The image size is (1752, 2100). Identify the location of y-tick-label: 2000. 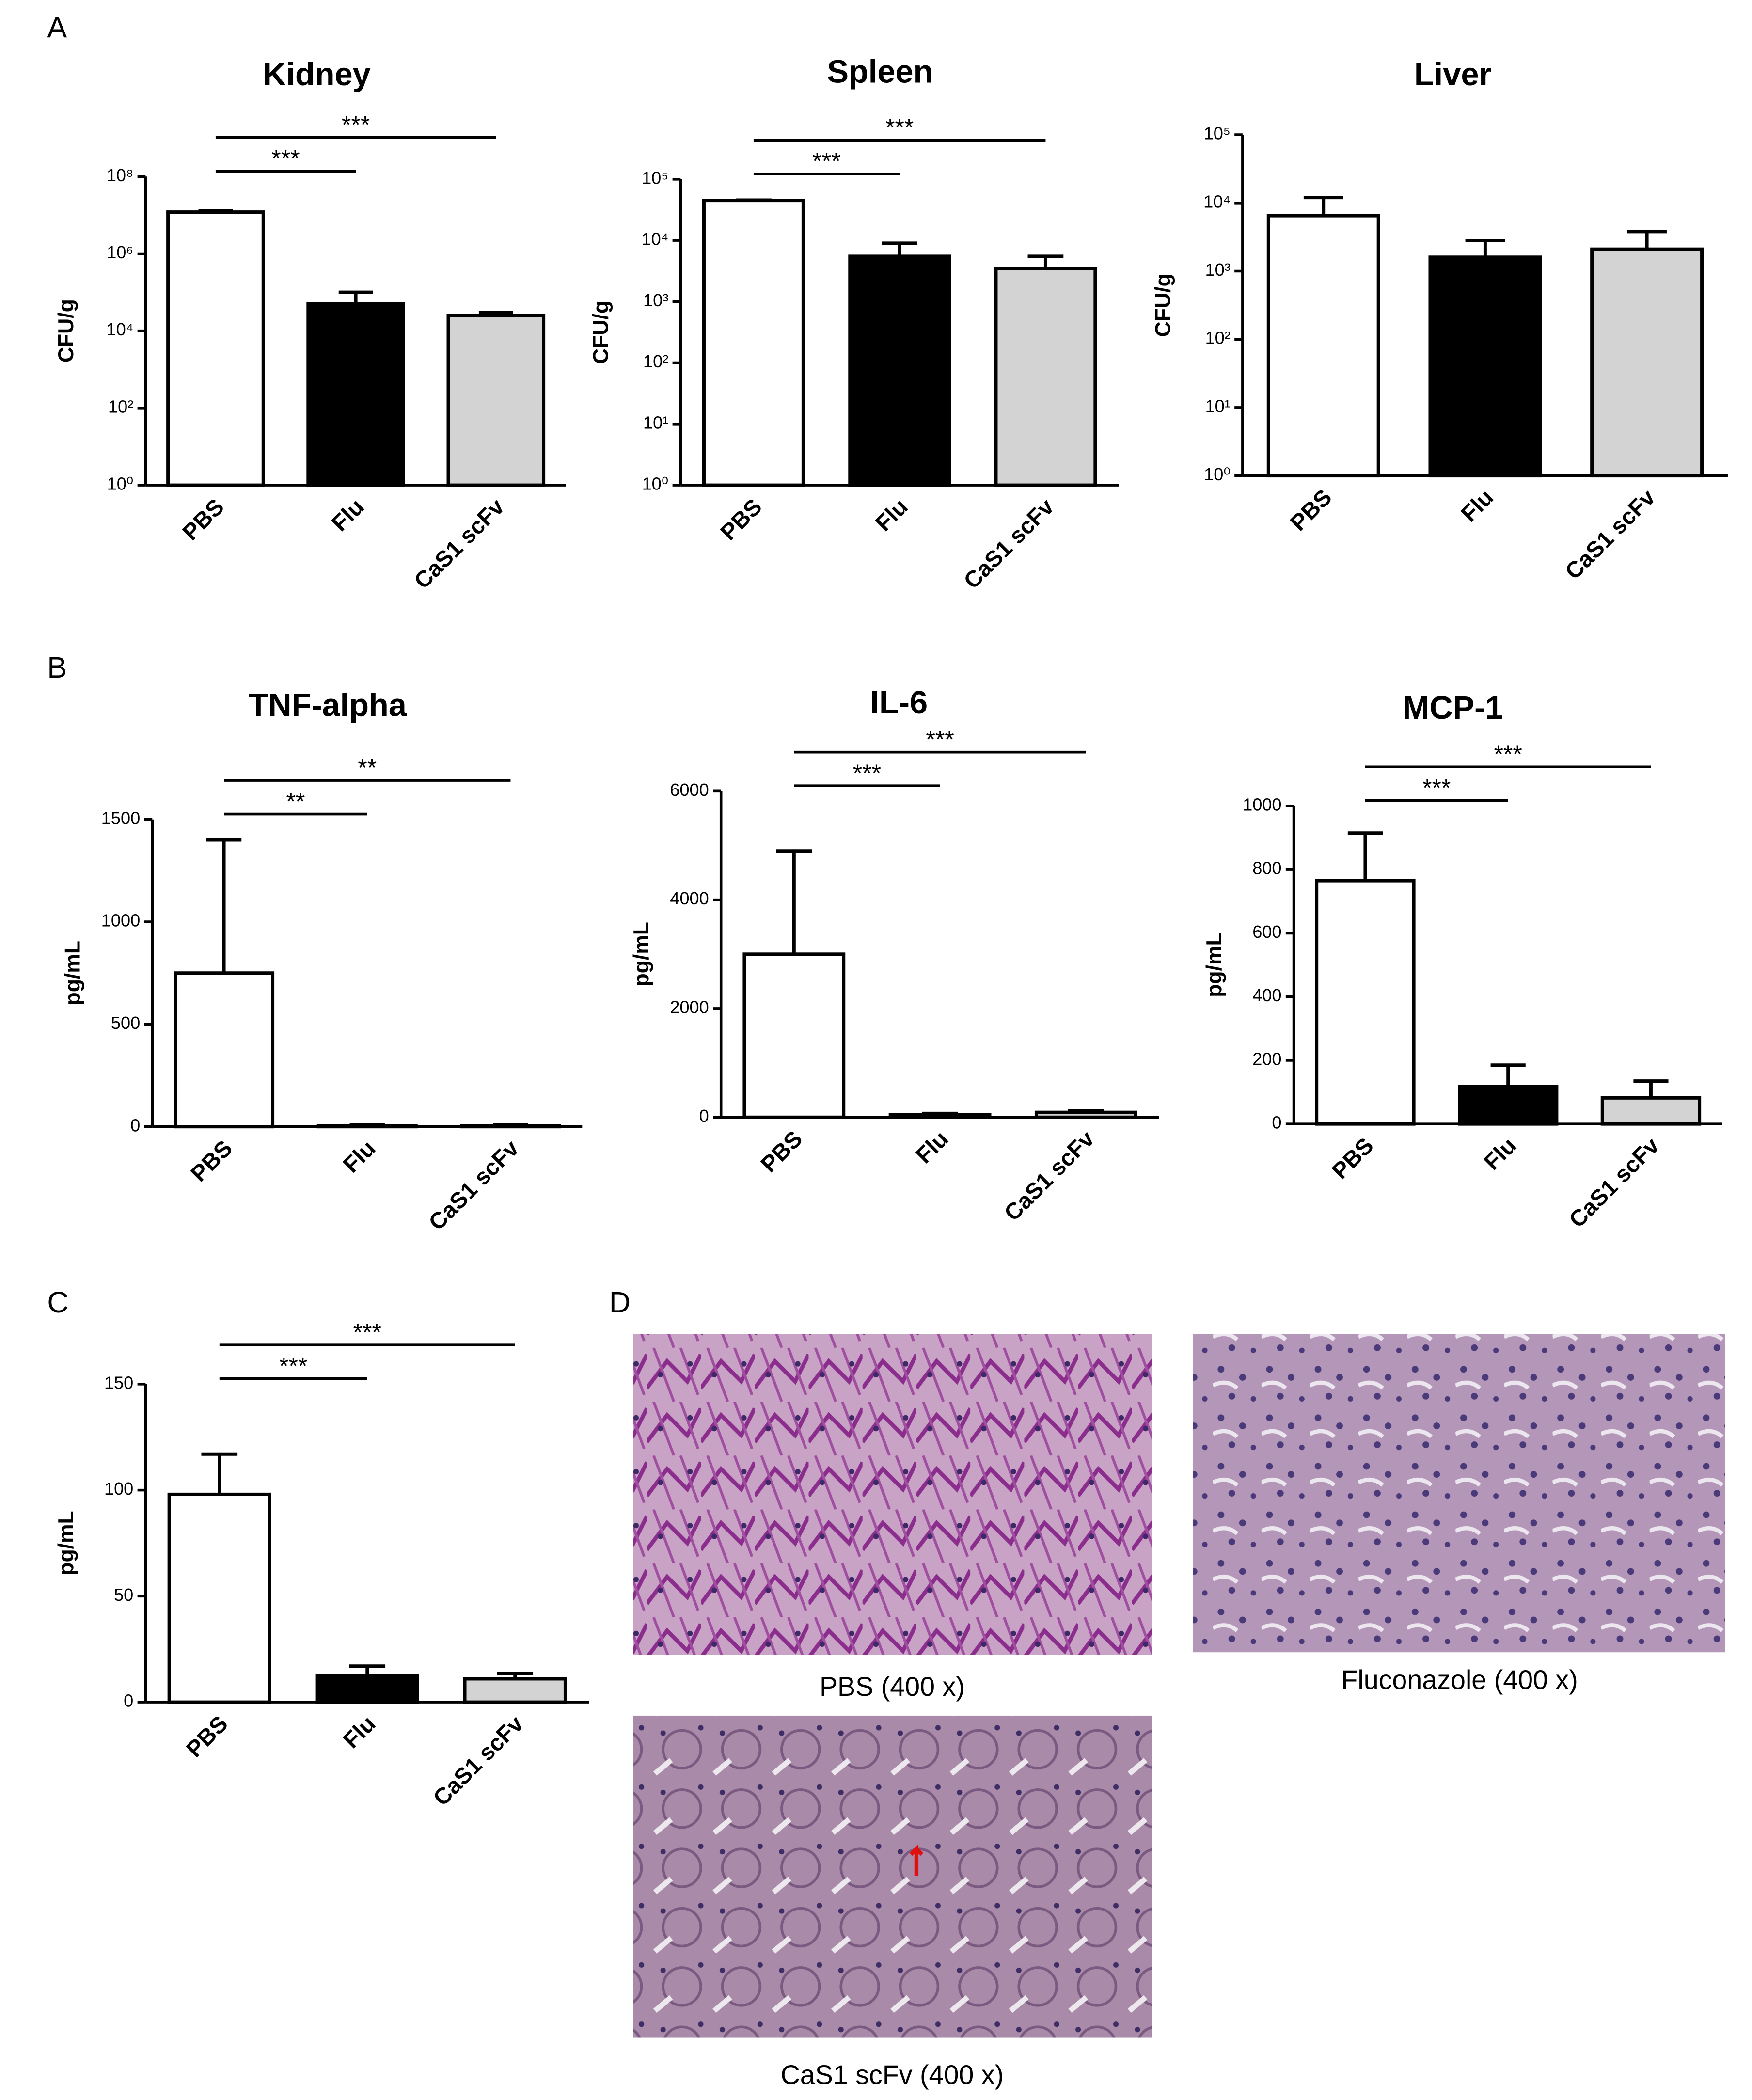
(689, 1007).